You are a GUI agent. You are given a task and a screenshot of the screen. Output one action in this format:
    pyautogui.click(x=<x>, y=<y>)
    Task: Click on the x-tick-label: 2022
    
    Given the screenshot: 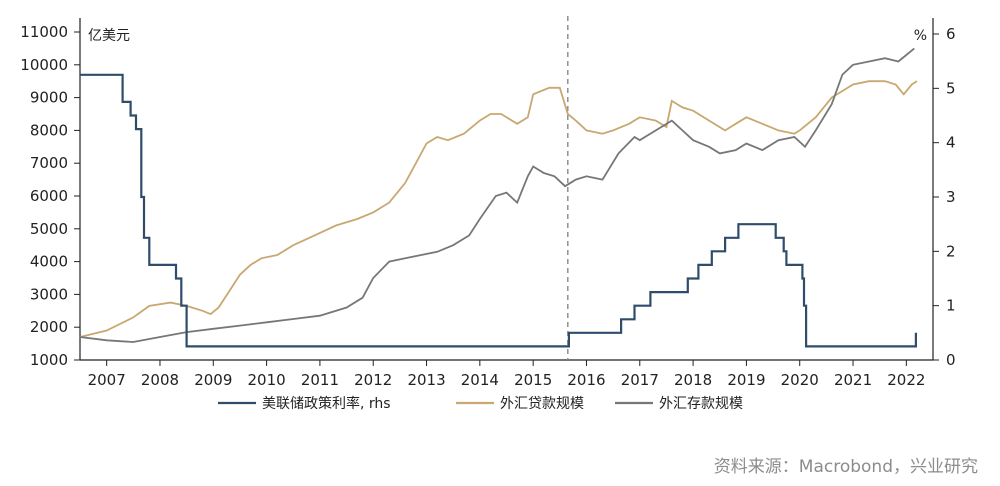 What is the action you would take?
    pyautogui.click(x=906, y=380)
    